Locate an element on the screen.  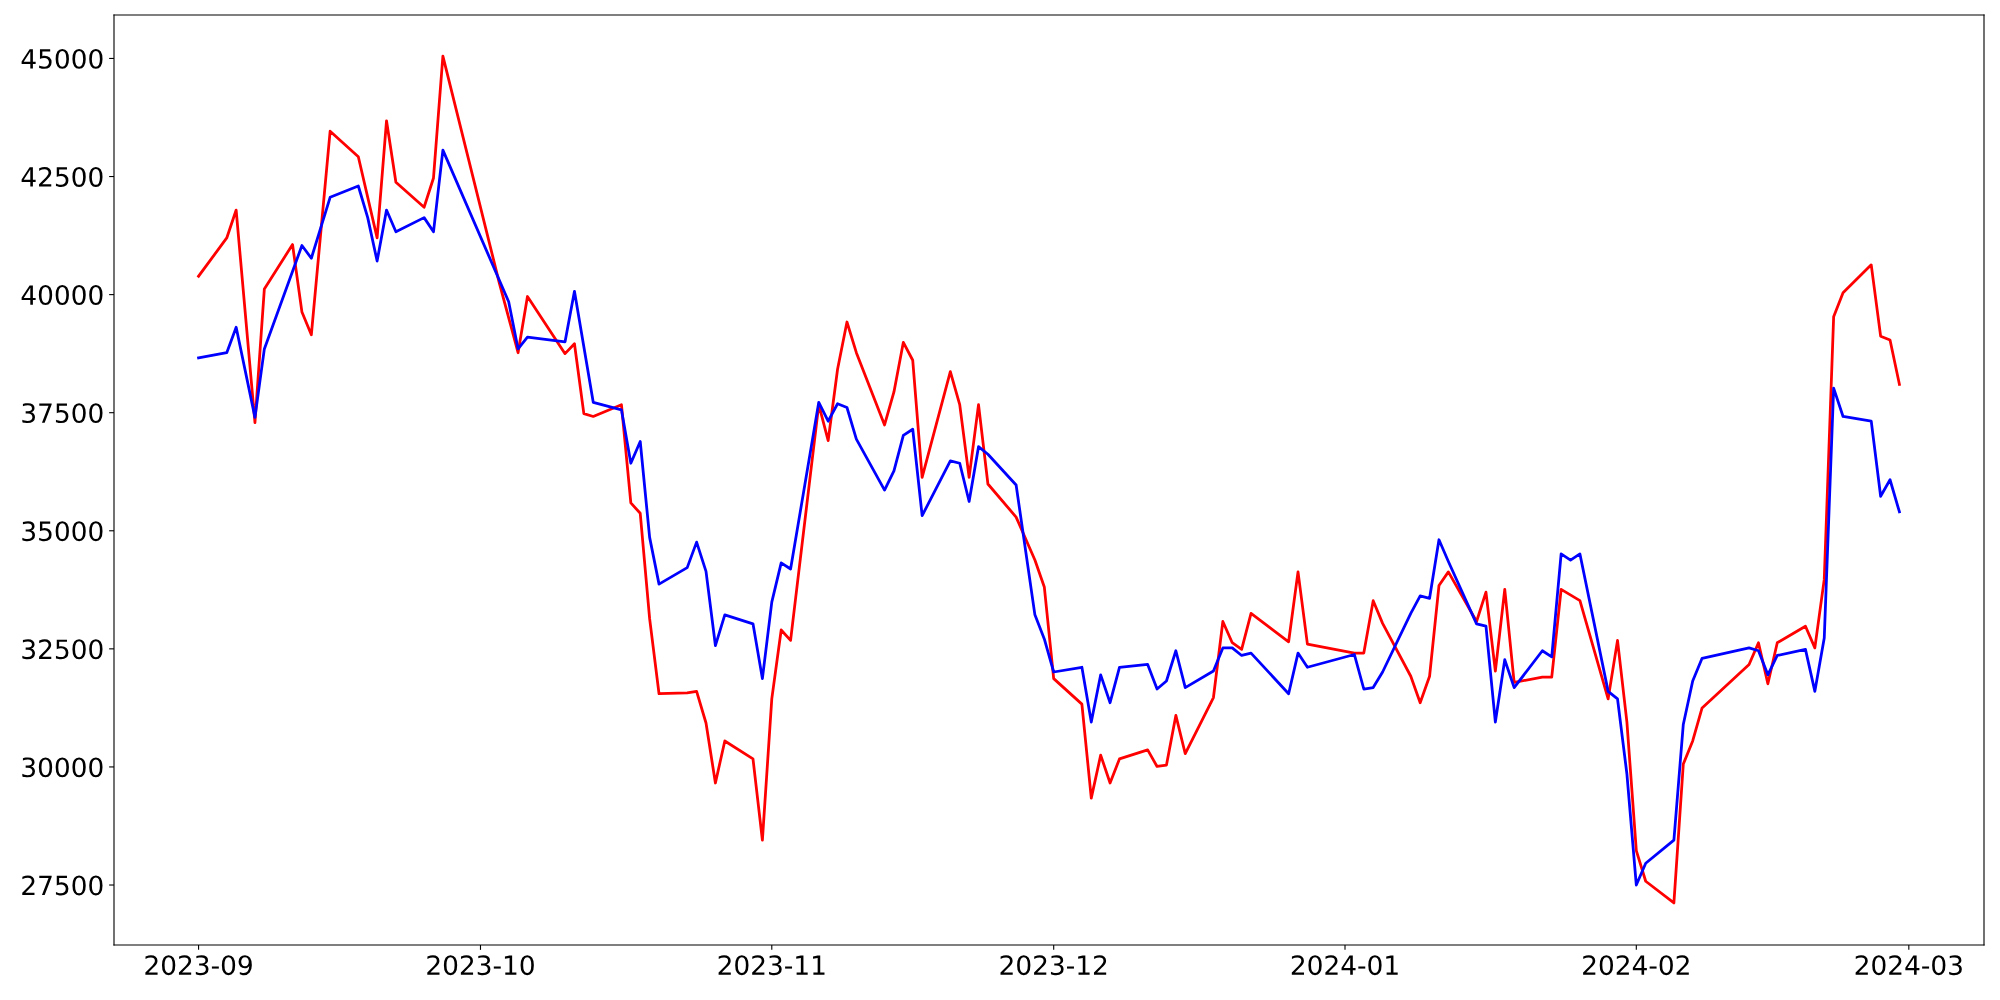
y-tick-label: 35000 is located at coordinates (62, 531).